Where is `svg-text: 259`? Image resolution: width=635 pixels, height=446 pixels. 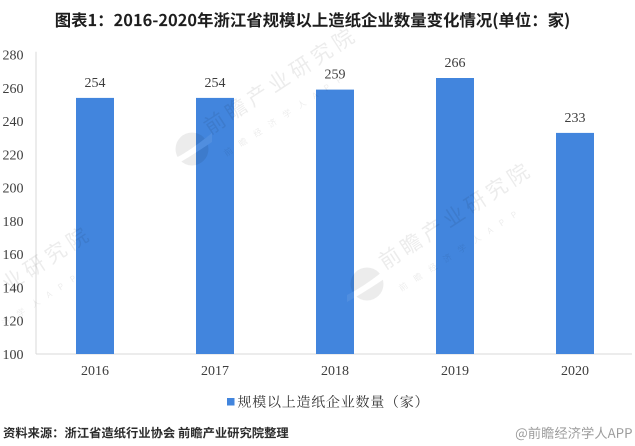
svg-text: 259 is located at coordinates (335, 75).